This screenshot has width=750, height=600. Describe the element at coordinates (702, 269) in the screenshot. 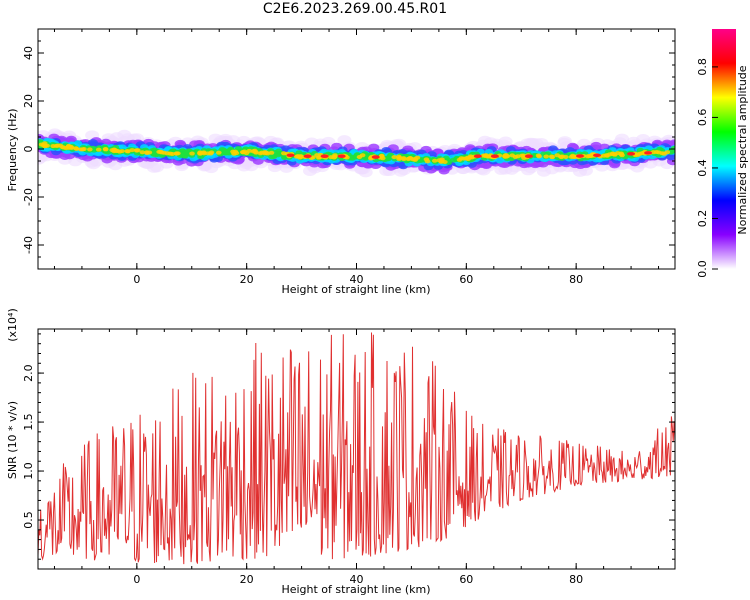

I see `colorbar-tick-label: 0.0` at that location.